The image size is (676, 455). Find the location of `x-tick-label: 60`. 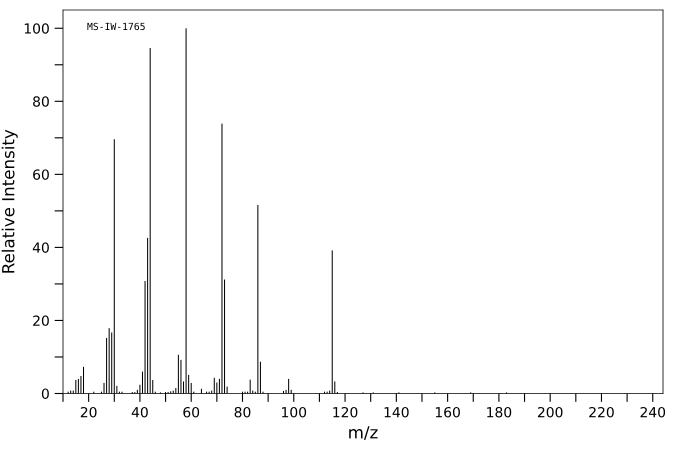

x-tick-label: 60 is located at coordinates (191, 412).